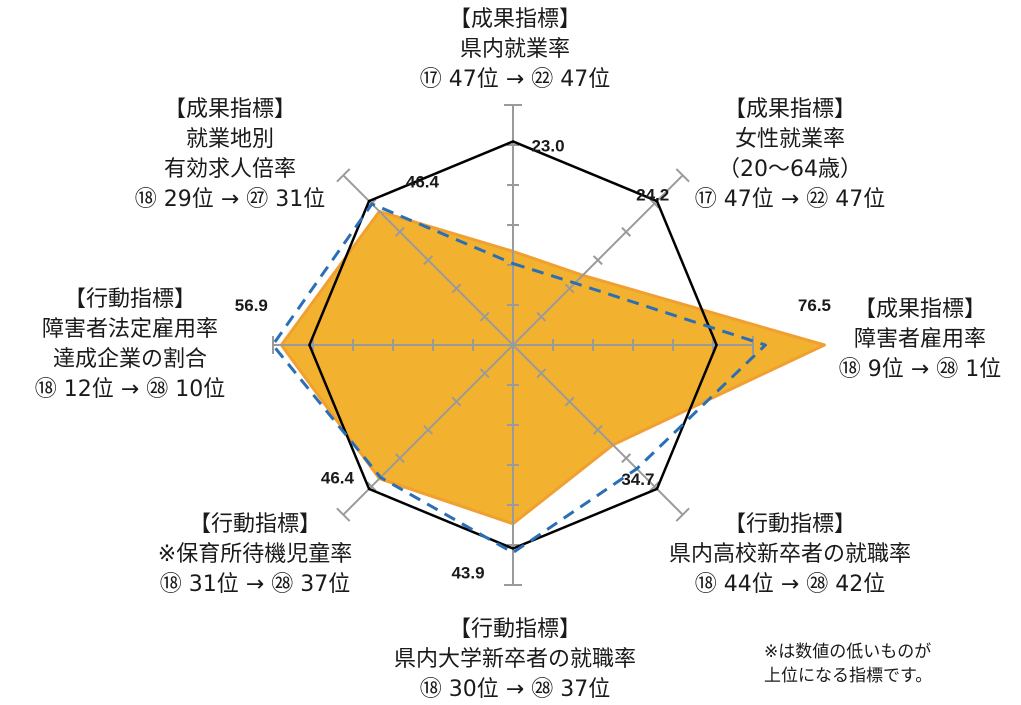 The height and width of the screenshot is (705, 1021). What do you see at coordinates (848, 664) in the screenshot?
I see `footnote: ※は数値の低いものが 上位になる指標です。` at bounding box center [848, 664].